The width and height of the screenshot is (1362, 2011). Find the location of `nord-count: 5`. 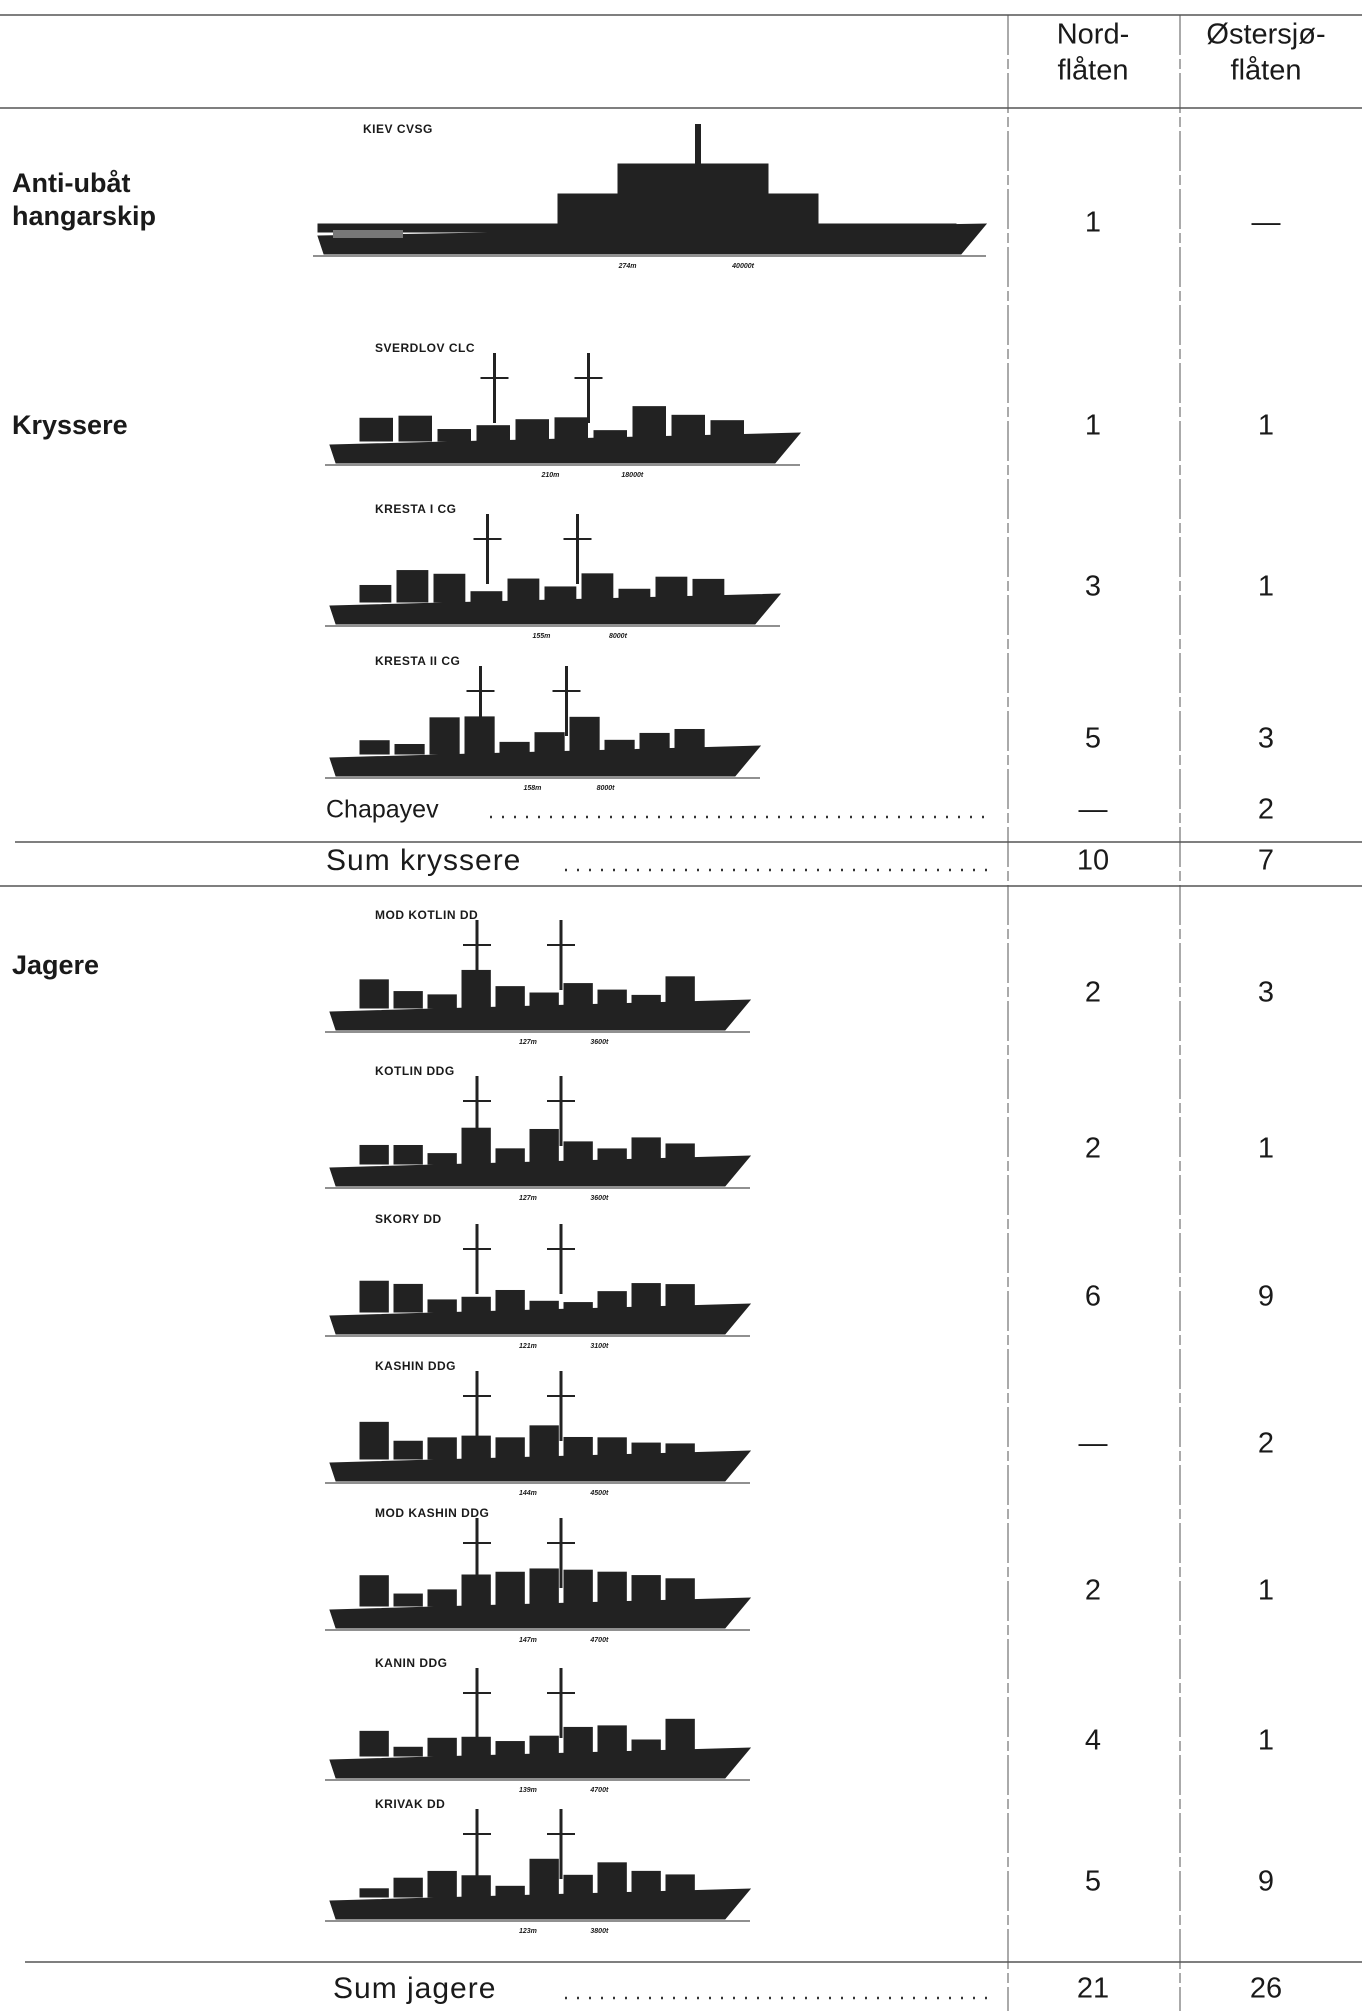

nord-count: 5 is located at coordinates (1093, 739).